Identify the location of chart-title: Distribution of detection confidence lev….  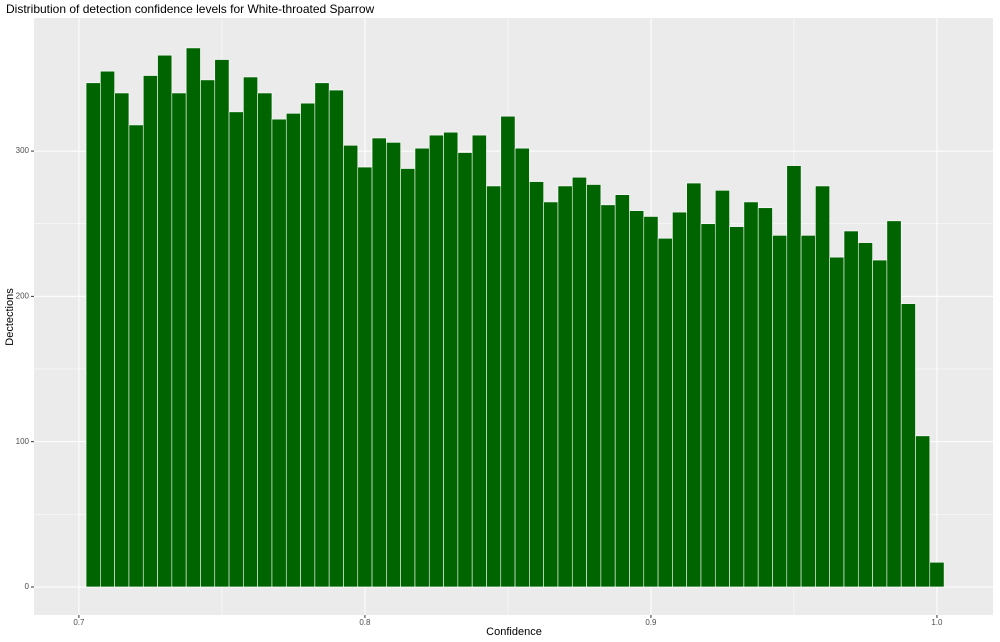
(190, 9).